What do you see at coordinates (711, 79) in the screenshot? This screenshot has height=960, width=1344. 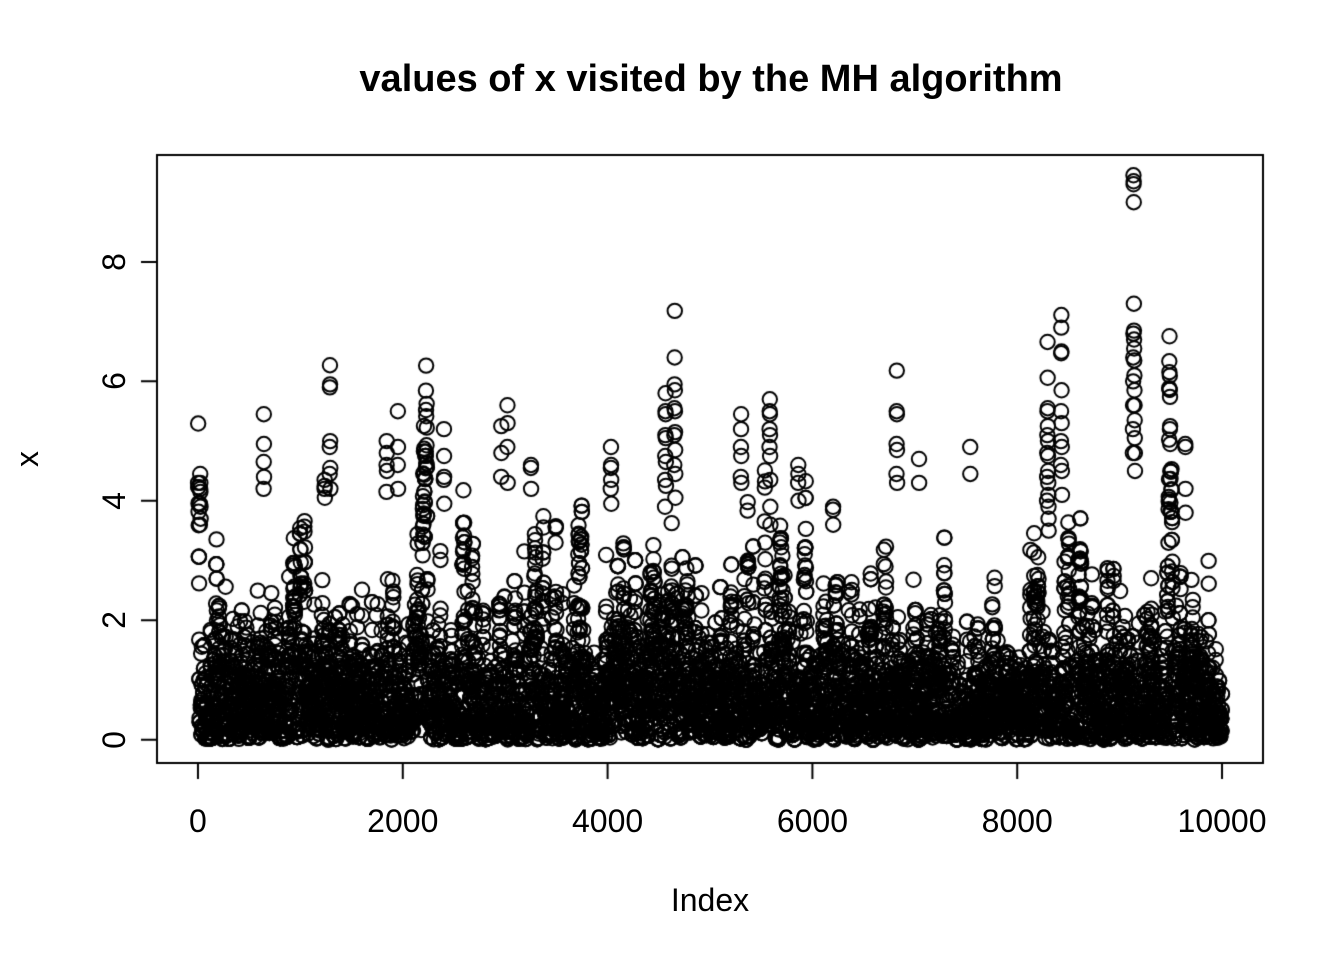 I see `chart-title: values of x visited by the MH algorithm` at bounding box center [711, 79].